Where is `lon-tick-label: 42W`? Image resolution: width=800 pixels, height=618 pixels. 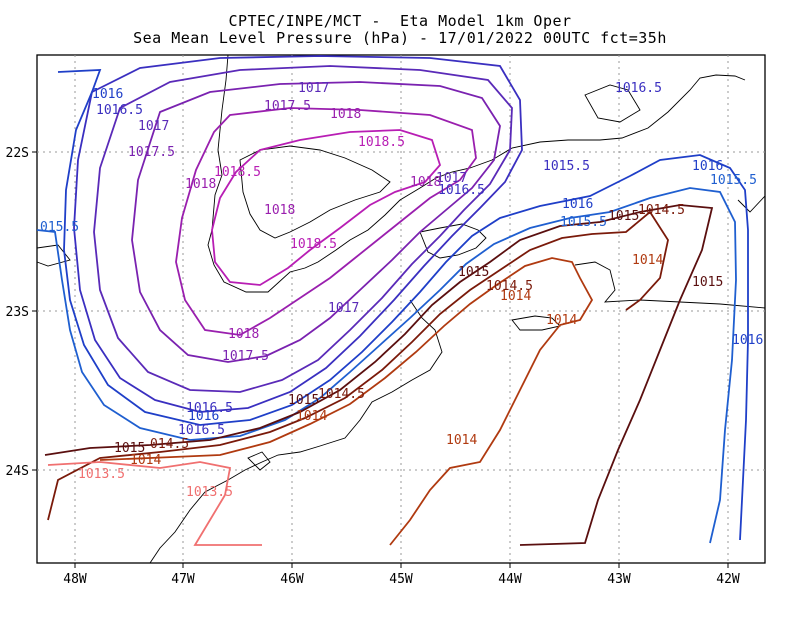
lon-tick-label: 42W is located at coordinates (728, 579).